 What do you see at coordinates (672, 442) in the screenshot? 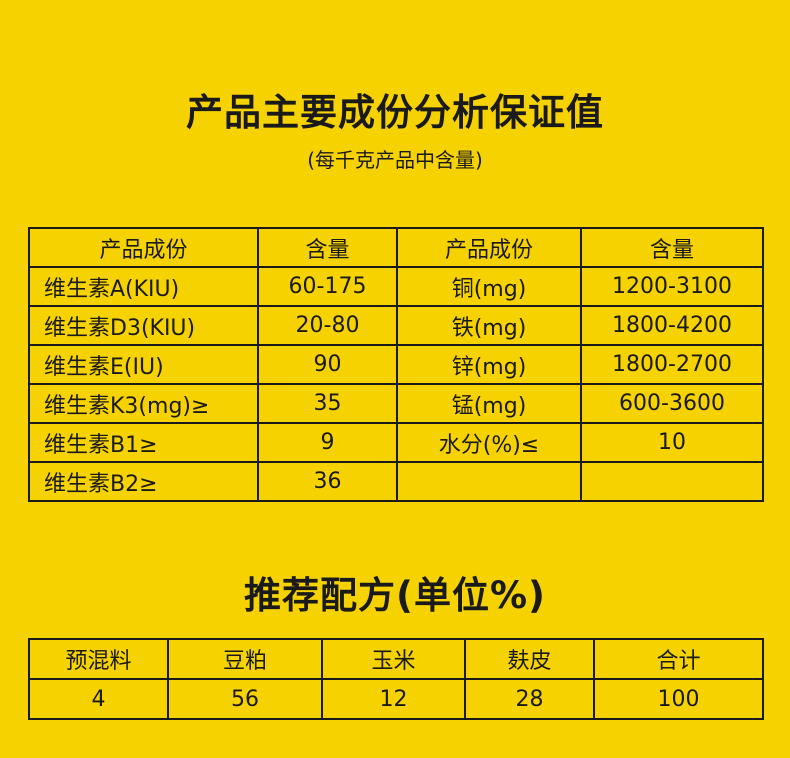
I see `content-cell: 10` at bounding box center [672, 442].